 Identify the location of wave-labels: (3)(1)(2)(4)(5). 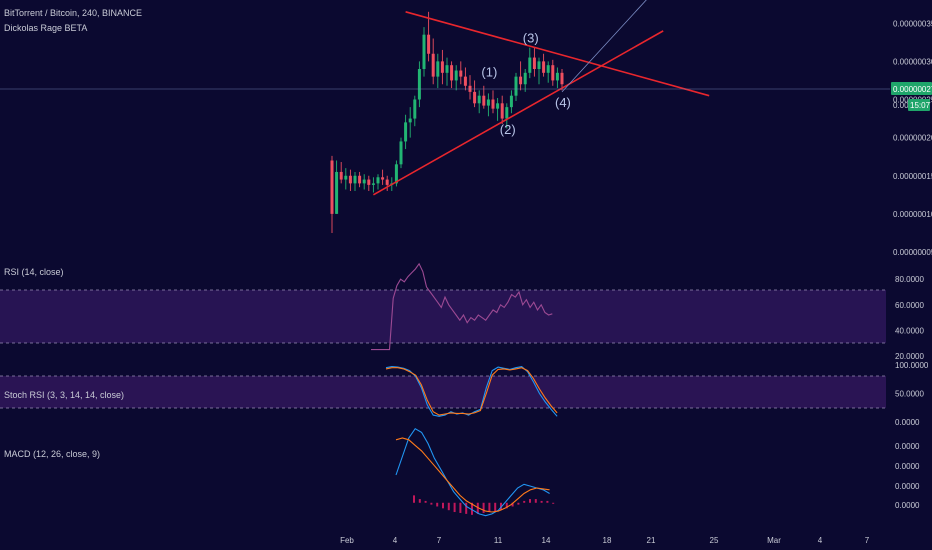
(525, 83).